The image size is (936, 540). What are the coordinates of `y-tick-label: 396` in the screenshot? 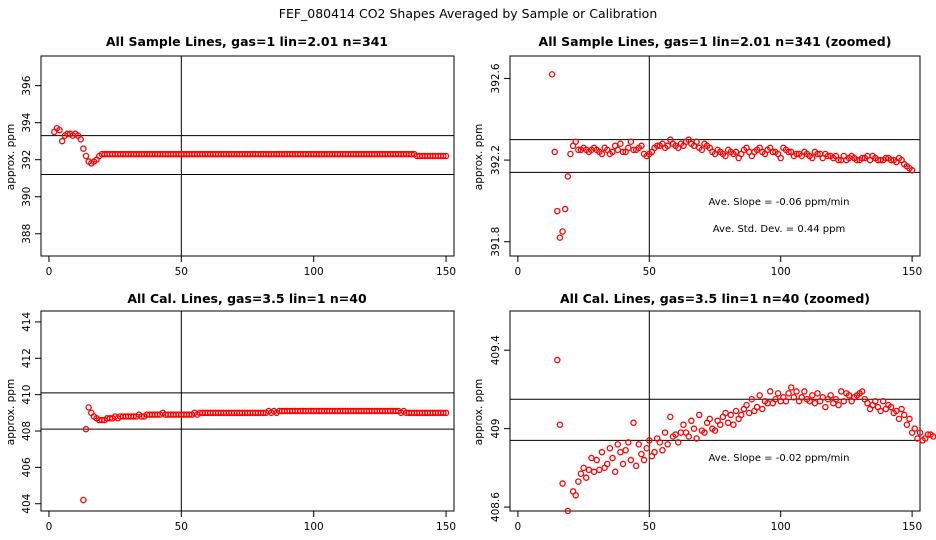 It's located at (27, 85).